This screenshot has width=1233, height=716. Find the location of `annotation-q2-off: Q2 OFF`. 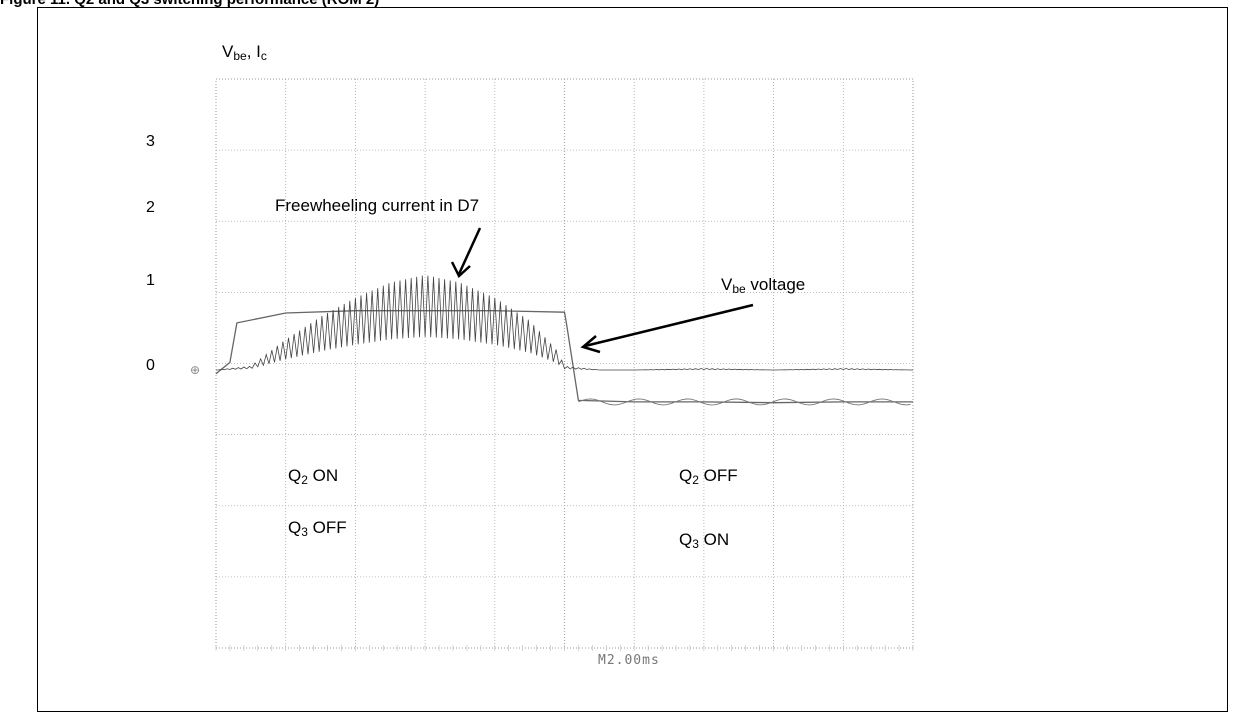

annotation-q2-off: Q2 OFF is located at coordinates (708, 476).